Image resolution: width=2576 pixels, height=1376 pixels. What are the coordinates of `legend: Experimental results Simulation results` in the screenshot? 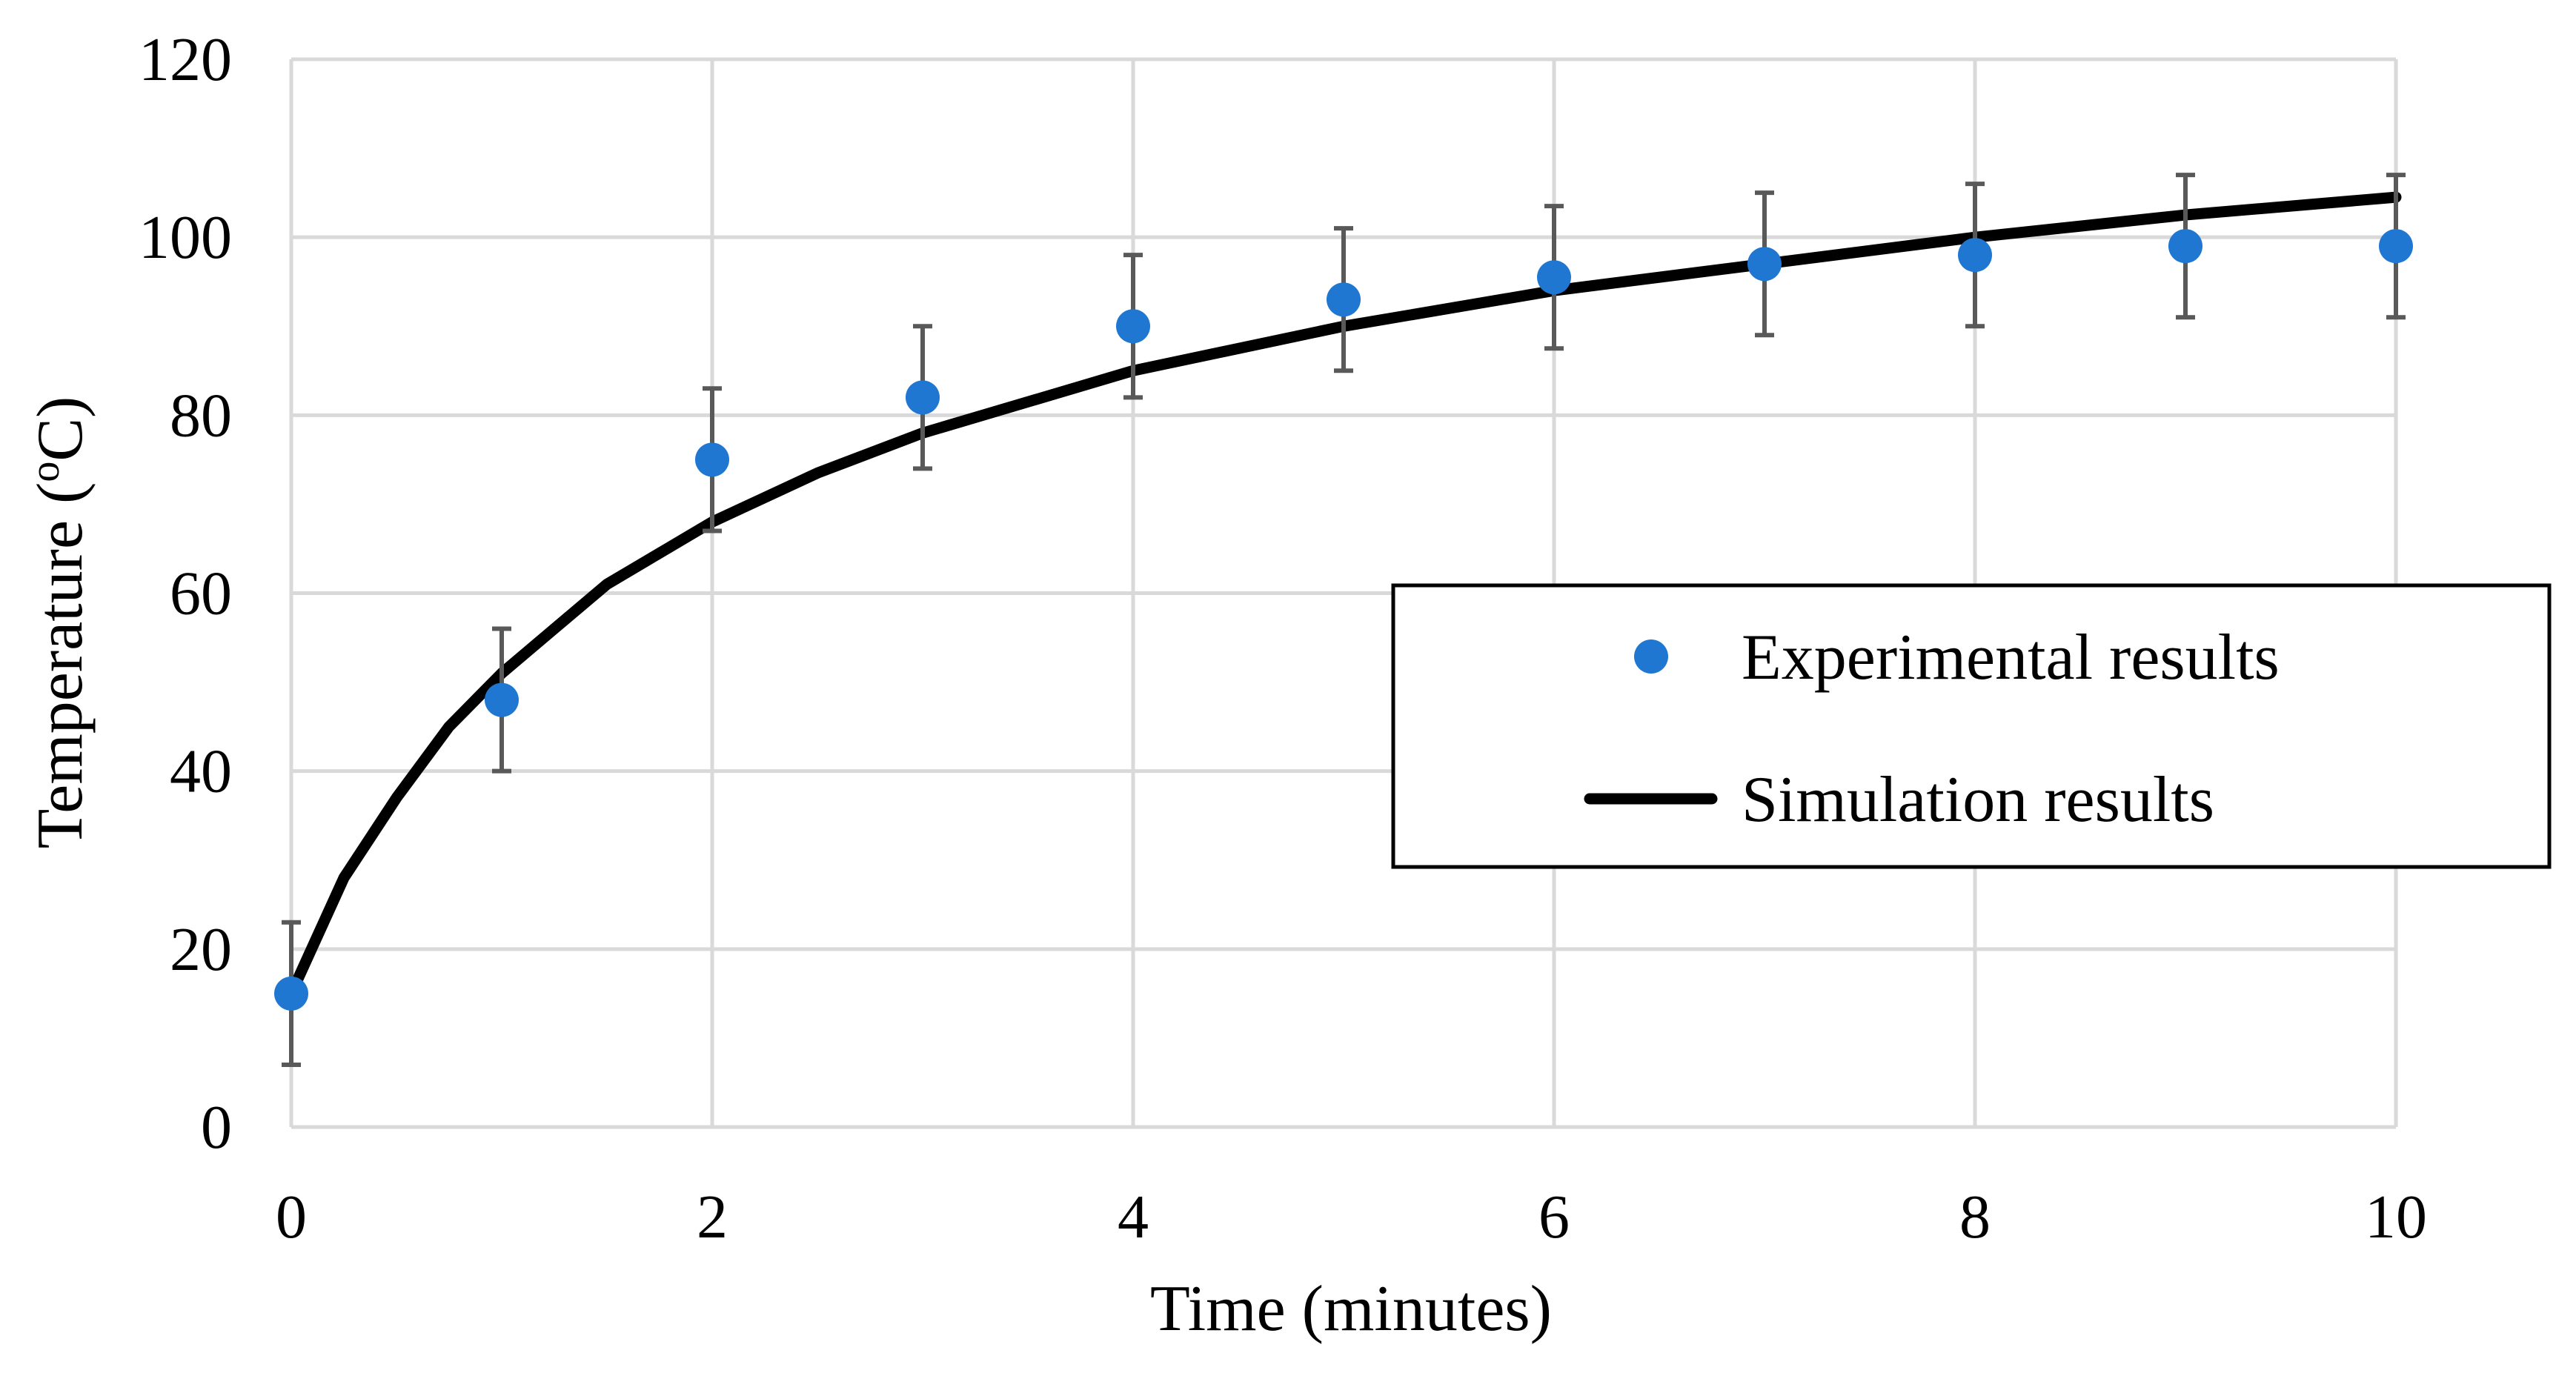 It's located at (1972, 726).